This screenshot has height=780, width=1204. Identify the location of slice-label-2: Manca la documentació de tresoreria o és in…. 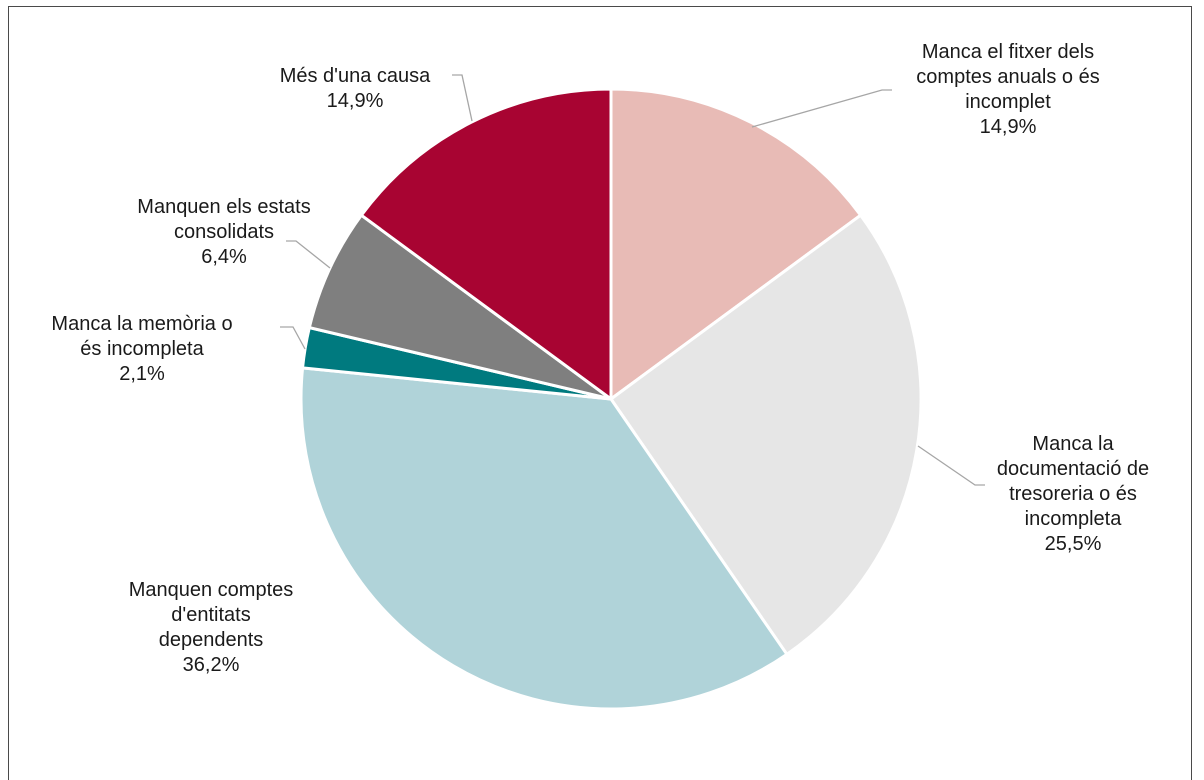
(1073, 494).